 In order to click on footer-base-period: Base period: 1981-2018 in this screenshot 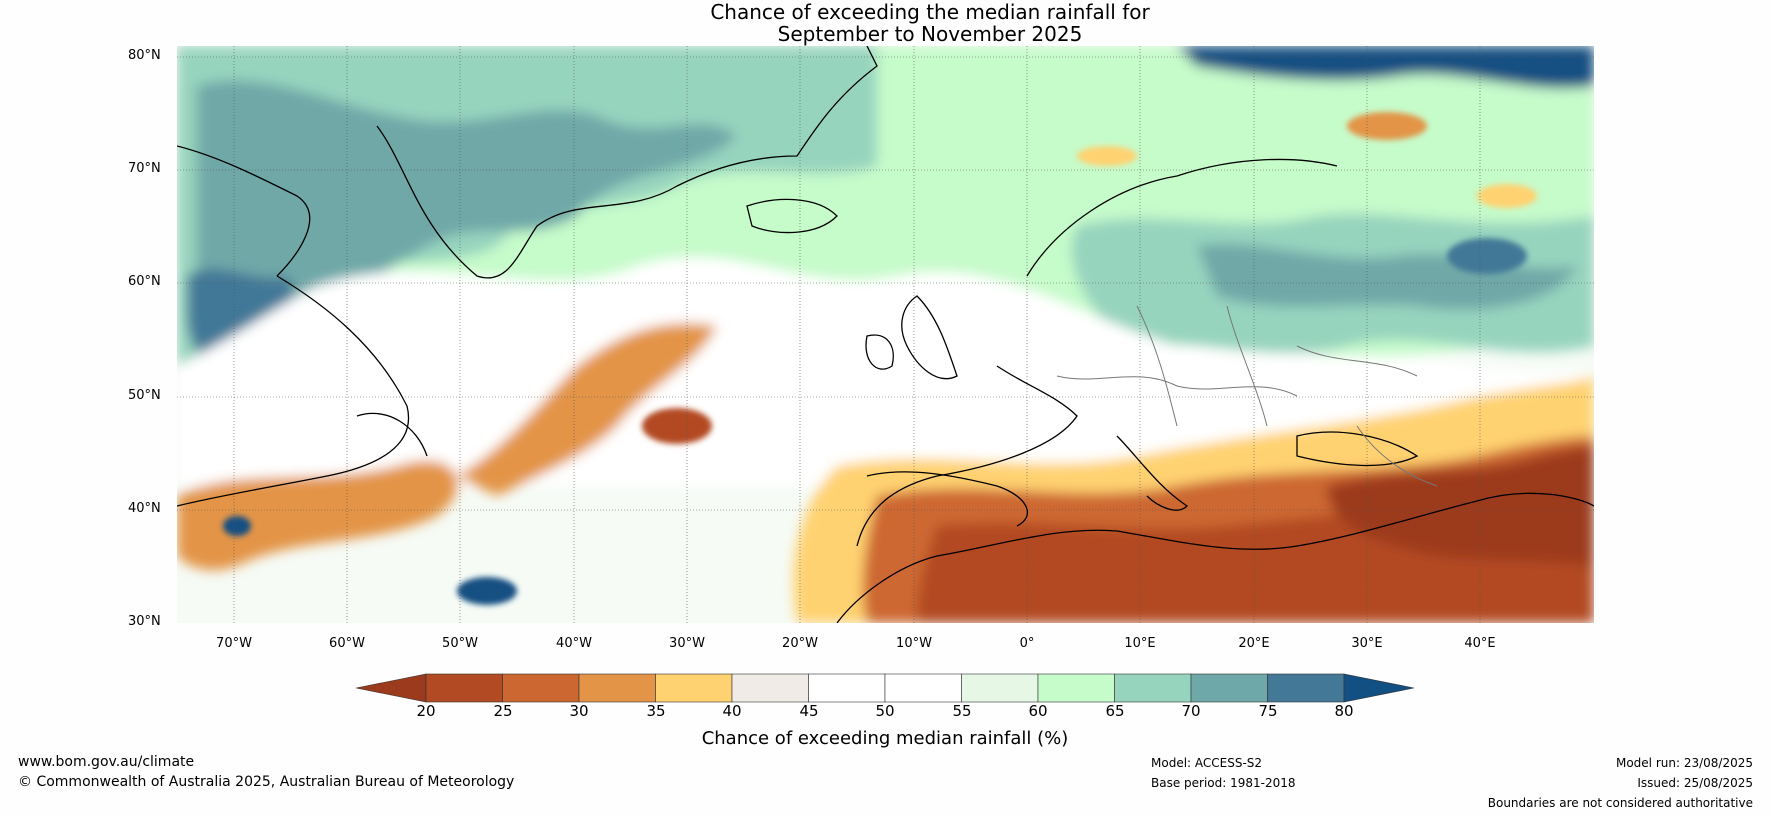, I will do `click(1223, 783)`.